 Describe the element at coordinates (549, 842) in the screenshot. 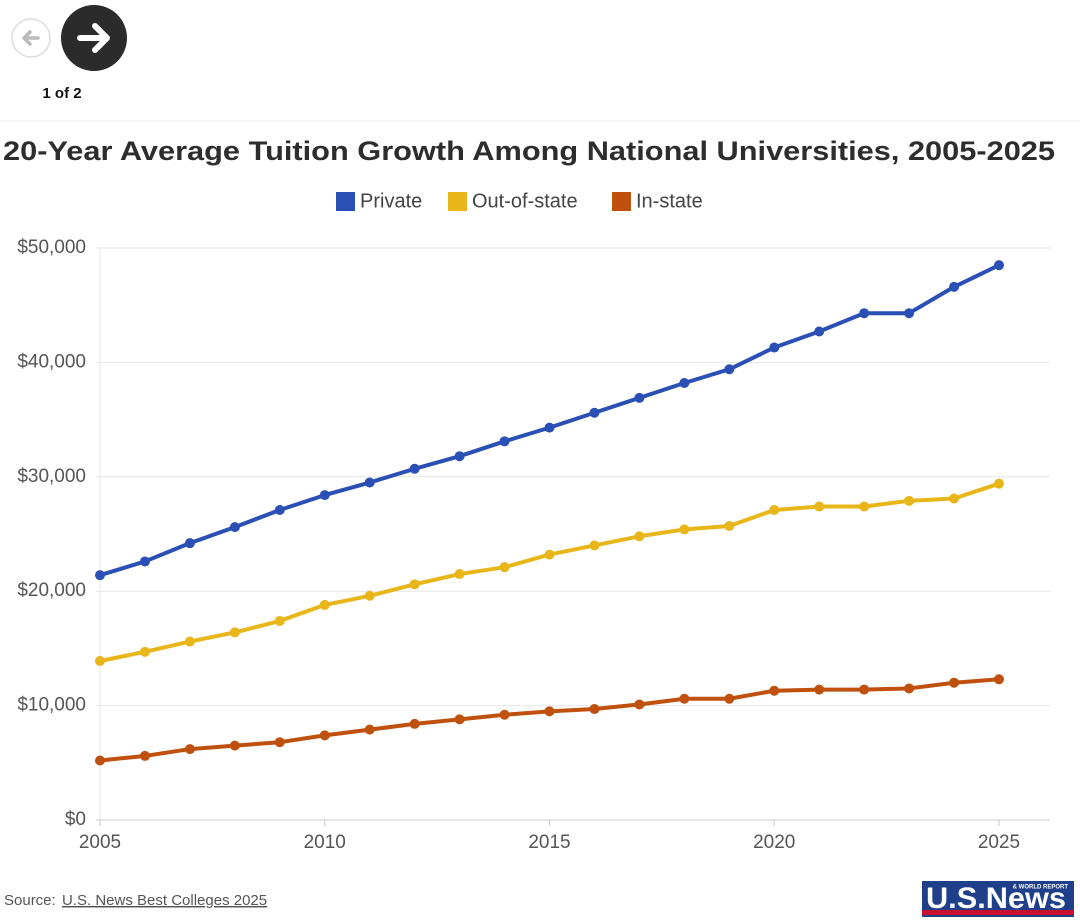

I see `x-tick-label: 2015` at that location.